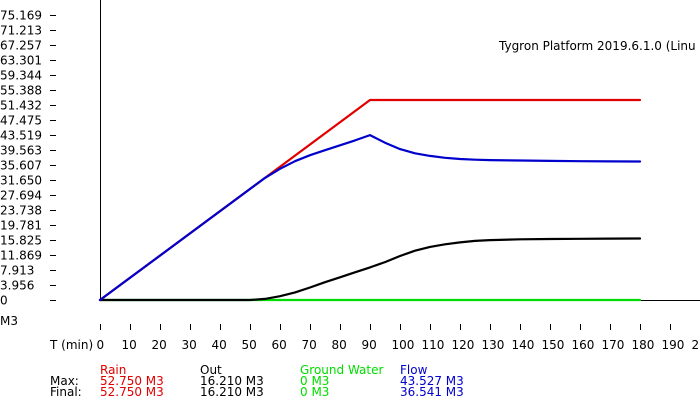  What do you see at coordinates (219, 345) in the screenshot?
I see `x-tick-label: 40` at bounding box center [219, 345].